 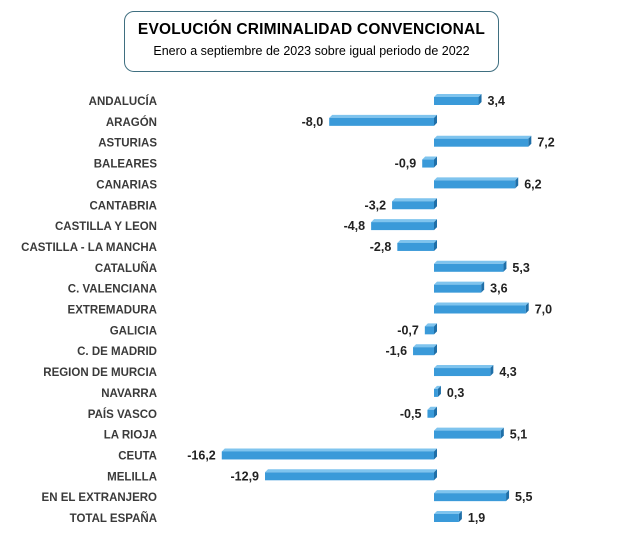 I want to click on category-label: CASTILLA Y LEON, so click(x=106, y=227).